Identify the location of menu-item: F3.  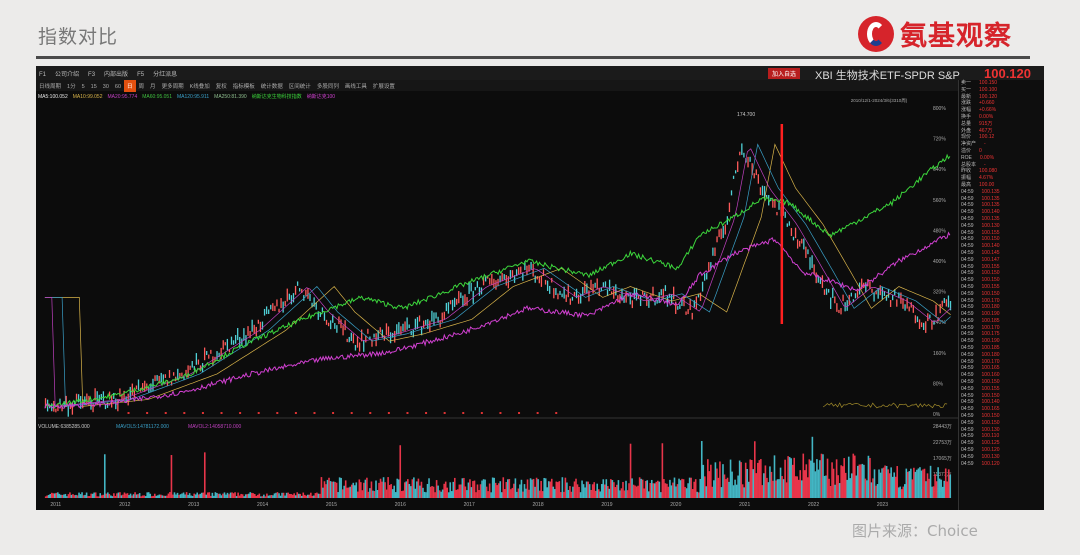
(92, 75).